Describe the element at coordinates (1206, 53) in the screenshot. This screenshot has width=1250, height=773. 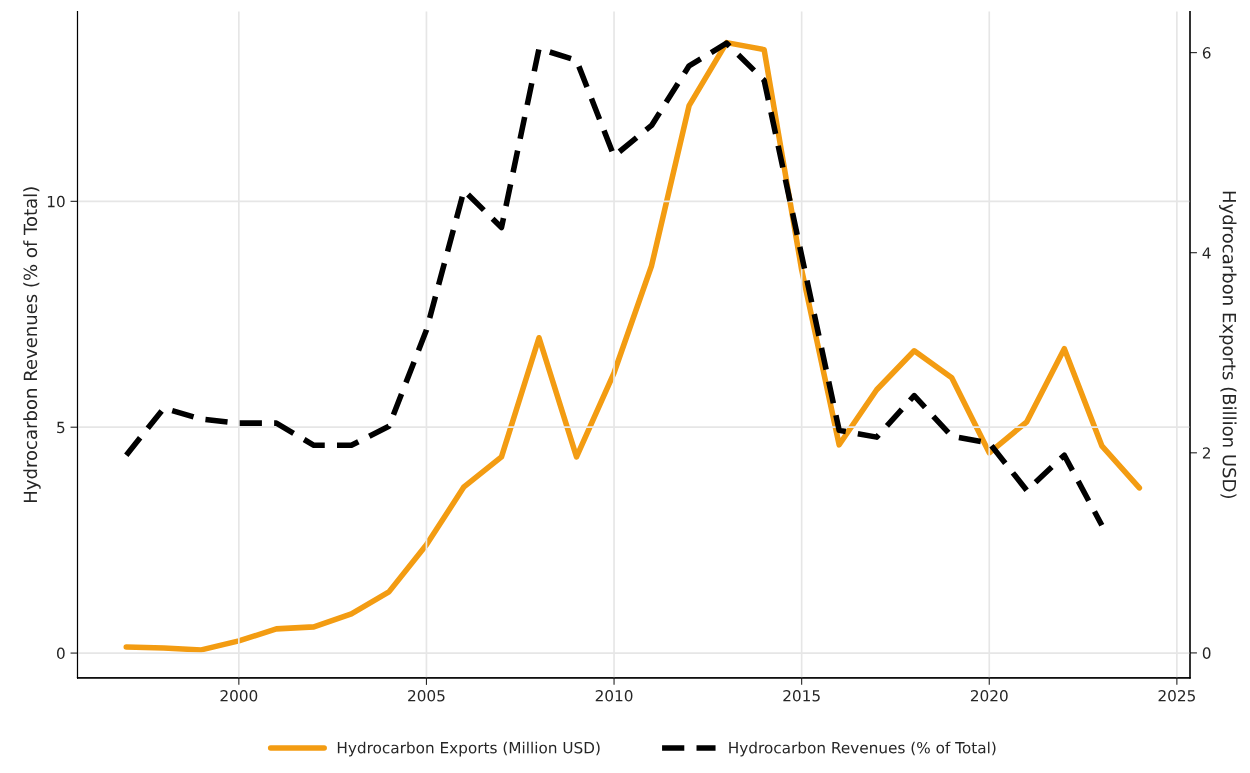
I see `y2-tick-label: 6` at that location.